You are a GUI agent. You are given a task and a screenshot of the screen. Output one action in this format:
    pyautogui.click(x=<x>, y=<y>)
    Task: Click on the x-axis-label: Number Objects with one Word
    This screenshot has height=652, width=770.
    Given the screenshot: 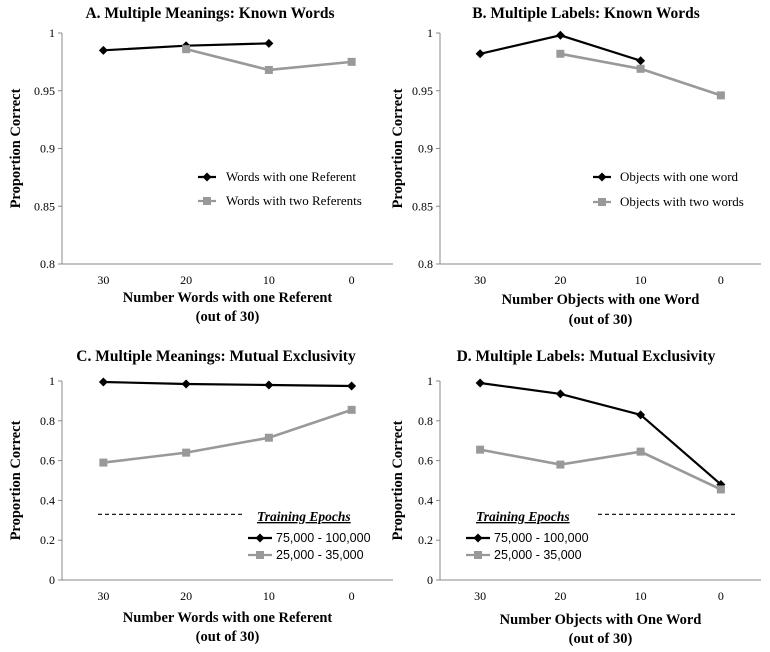 What is the action you would take?
    pyautogui.click(x=601, y=300)
    